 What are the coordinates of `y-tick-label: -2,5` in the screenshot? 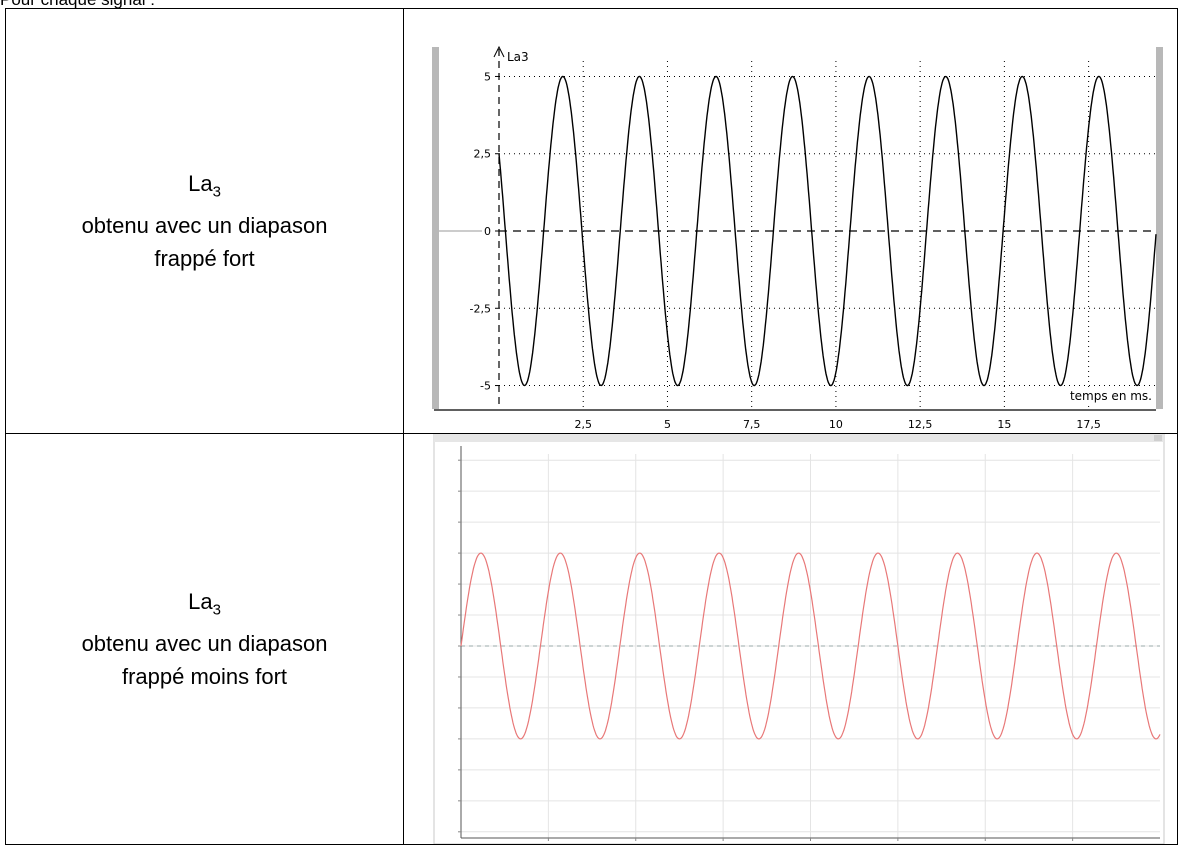 It's located at (480, 308).